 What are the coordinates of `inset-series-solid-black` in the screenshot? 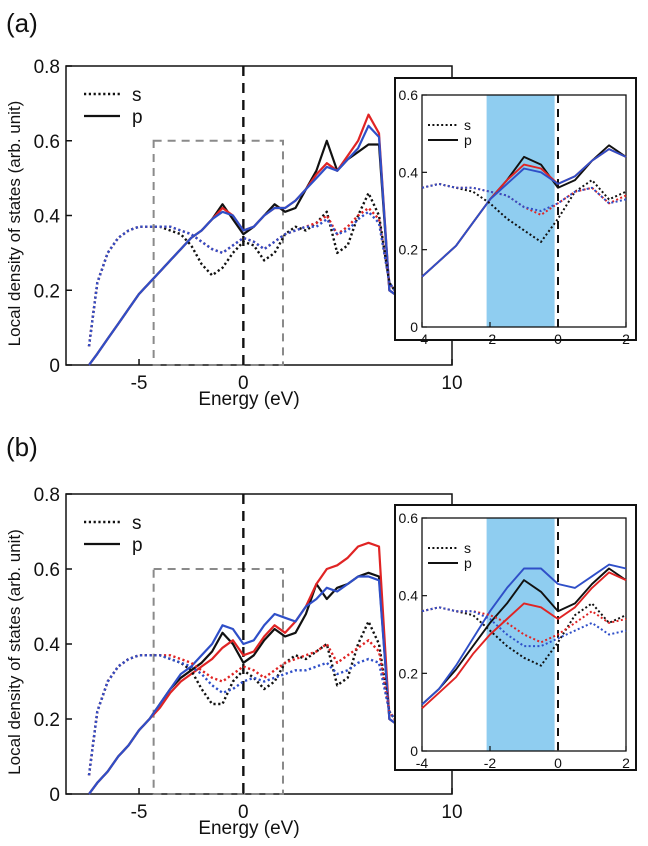 It's located at (524, 636).